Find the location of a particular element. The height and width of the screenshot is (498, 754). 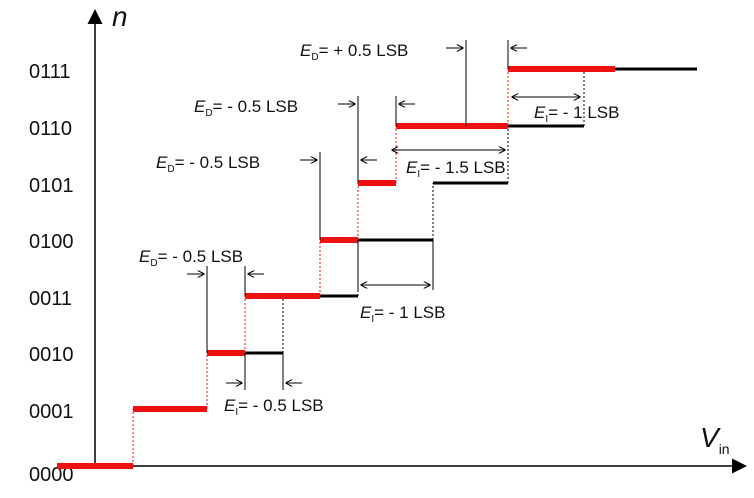

differential-error-label-4: ED= - 0.5 LSB is located at coordinates (191, 258).